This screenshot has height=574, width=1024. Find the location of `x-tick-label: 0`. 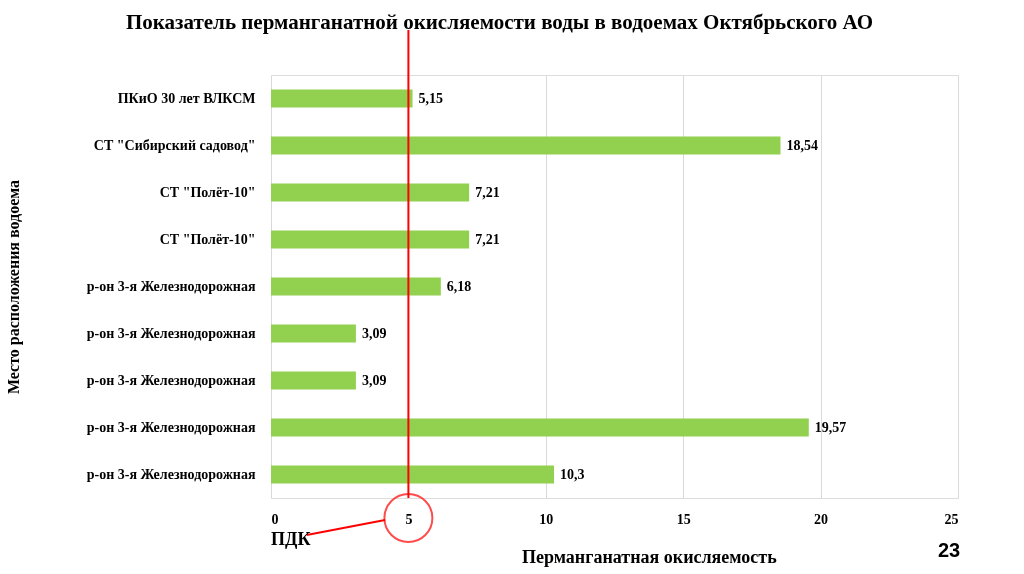

x-tick-label: 0 is located at coordinates (275, 519).